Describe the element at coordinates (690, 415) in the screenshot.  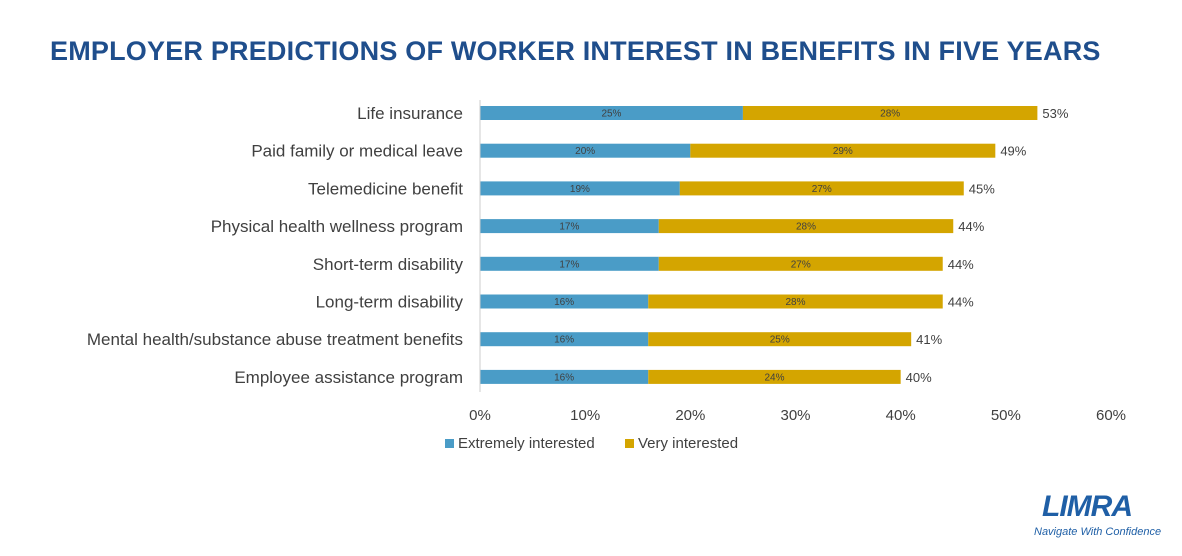
I see `x-tick-label: 20%` at that location.